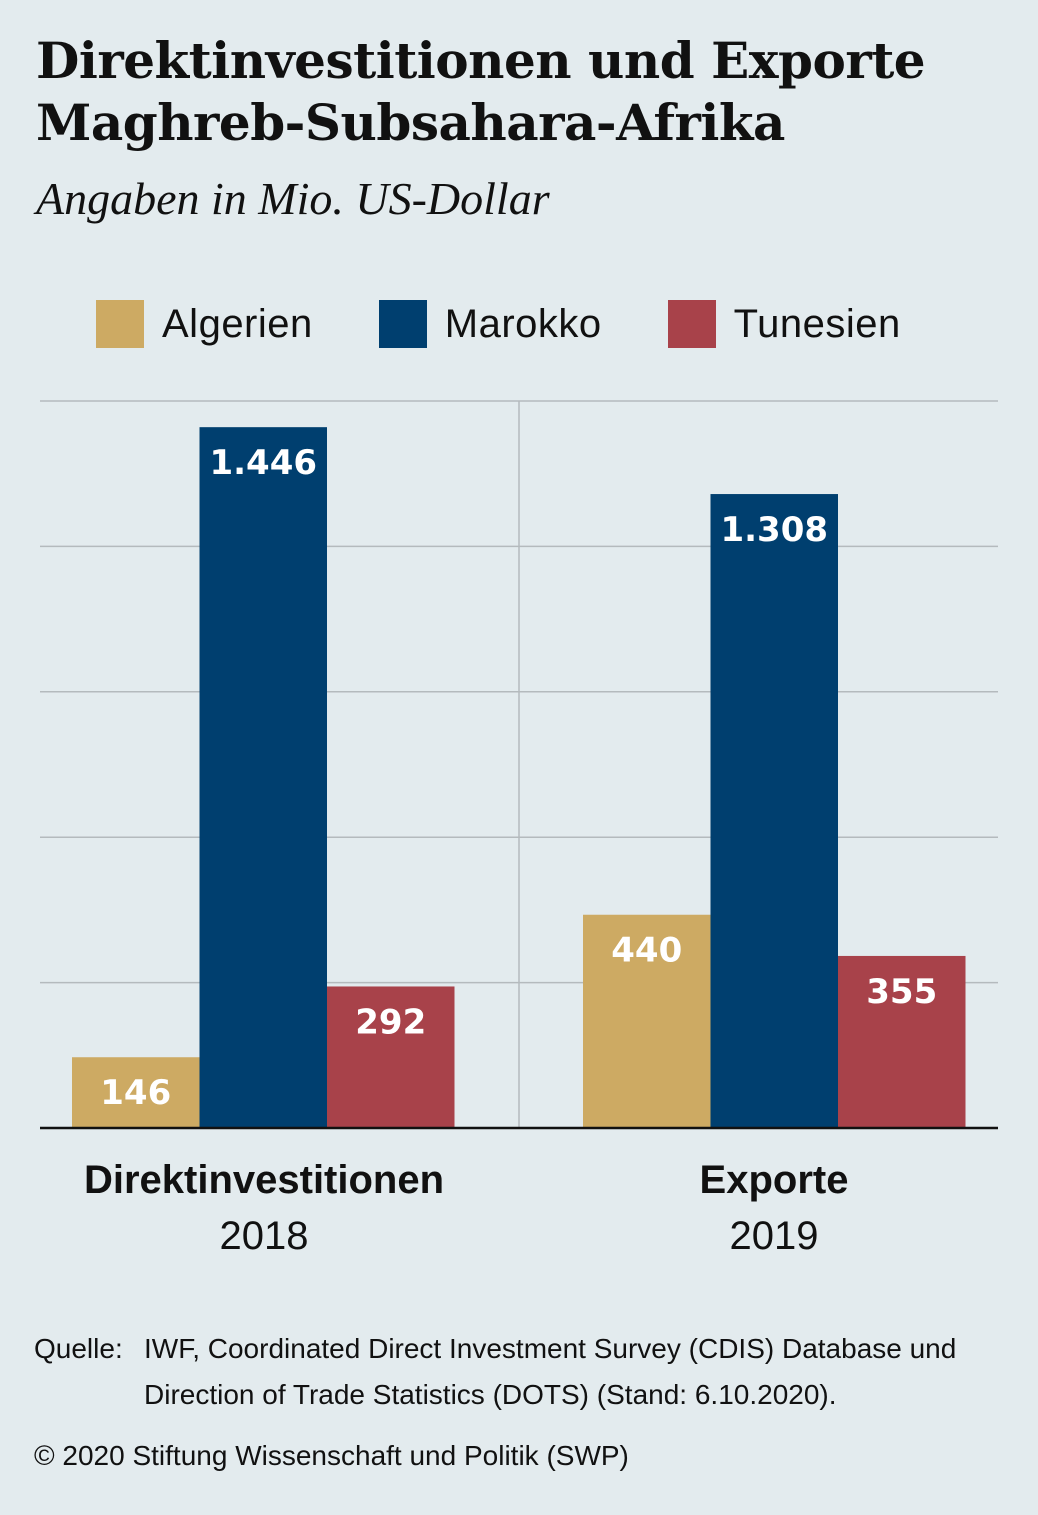 Image resolution: width=1038 pixels, height=1515 pixels. What do you see at coordinates (264, 1208) in the screenshot?
I see `category-label-direktinvestitionen: Direktinvestitionen 2018` at bounding box center [264, 1208].